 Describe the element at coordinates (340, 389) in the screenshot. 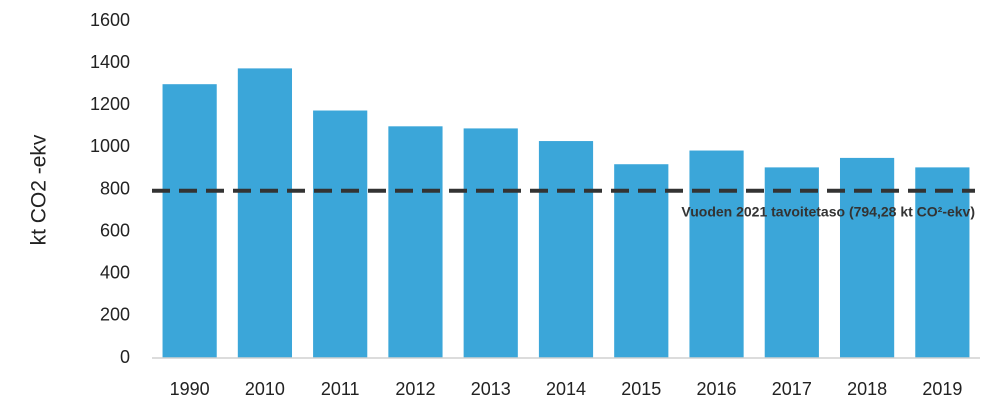

I see `x-tick-label: 2011` at that location.